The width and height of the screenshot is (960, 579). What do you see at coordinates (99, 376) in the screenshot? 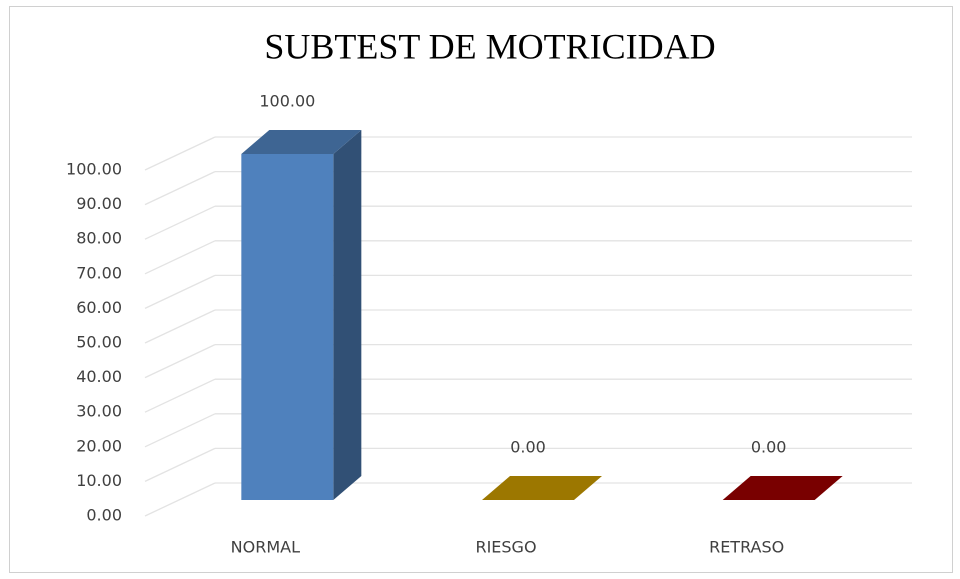
I see `y-tick-label: 40.00` at bounding box center [99, 376].